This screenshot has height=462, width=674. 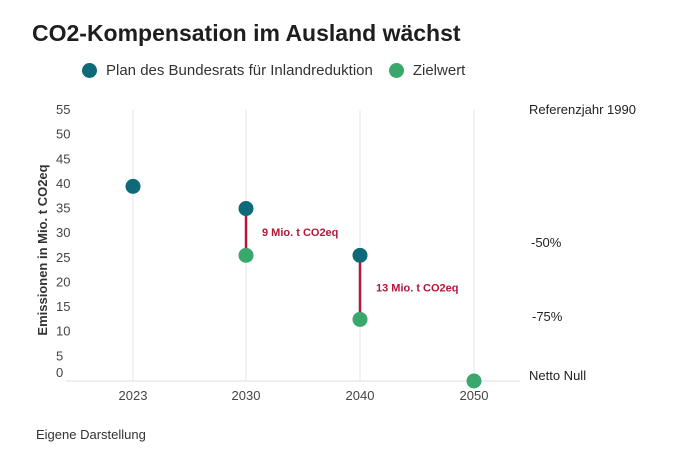 What do you see at coordinates (547, 316) in the screenshot?
I see `reference-label-2: -75%` at bounding box center [547, 316].